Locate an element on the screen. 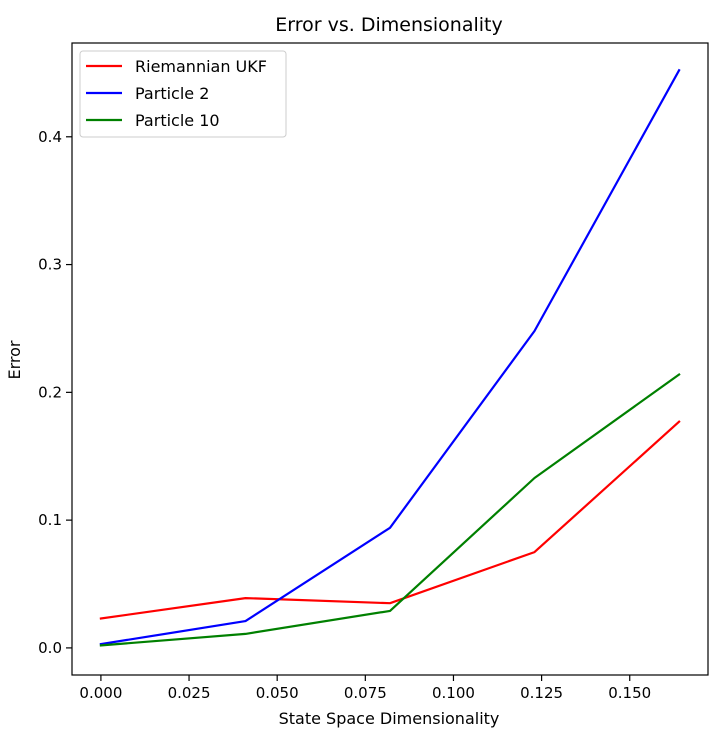 The image size is (721, 741). y-tick-label: 0.2 is located at coordinates (50, 392).